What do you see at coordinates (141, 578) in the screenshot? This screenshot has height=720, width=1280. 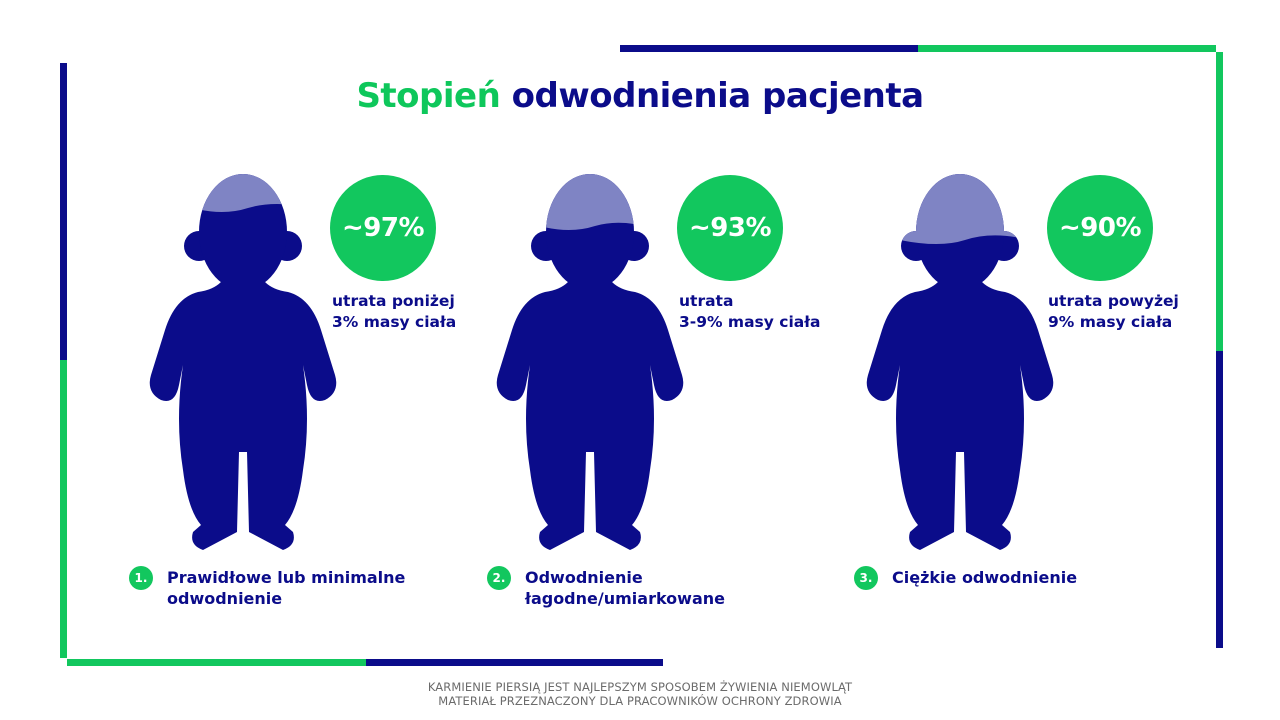 I see `stage-number-badge: 1.` at bounding box center [141, 578].